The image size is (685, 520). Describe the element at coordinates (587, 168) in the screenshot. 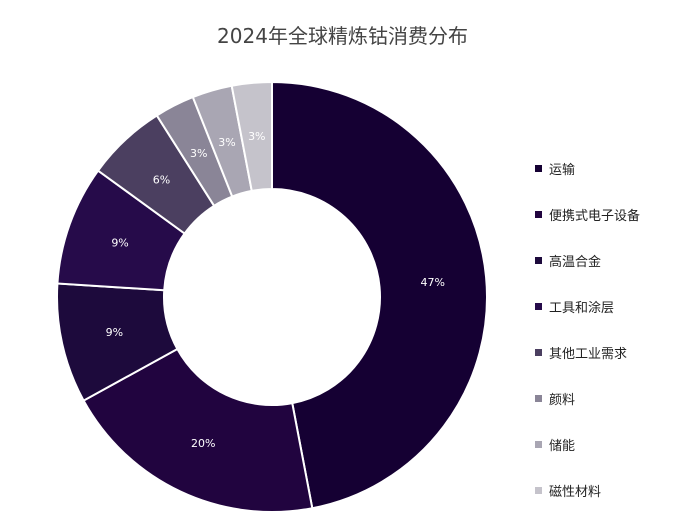

I see `legend-item: 运输` at that location.